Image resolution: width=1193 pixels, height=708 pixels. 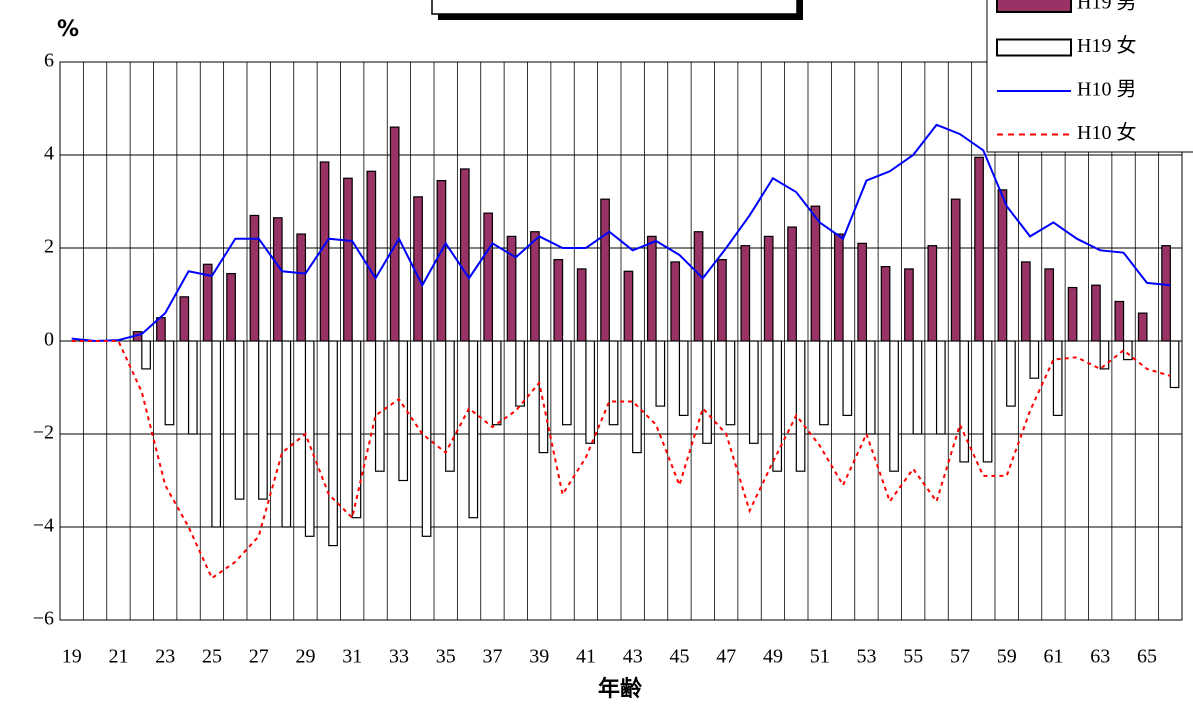 I want to click on x-tick-label: 27, so click(x=259, y=657).